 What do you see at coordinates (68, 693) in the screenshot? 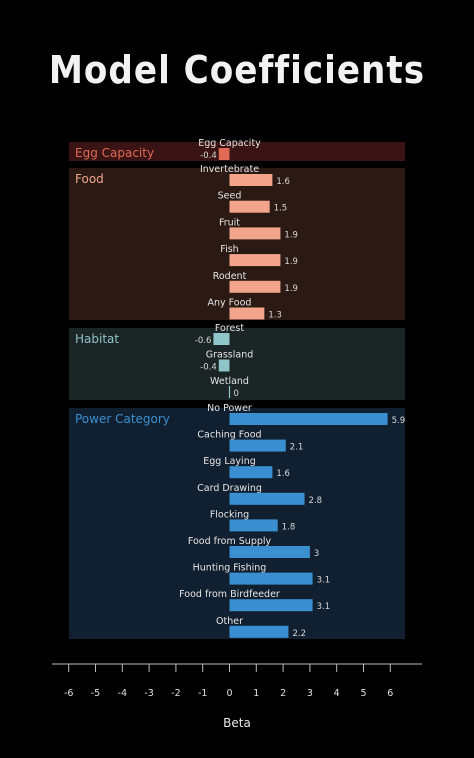
I see `x-tick-label: -6` at bounding box center [68, 693].